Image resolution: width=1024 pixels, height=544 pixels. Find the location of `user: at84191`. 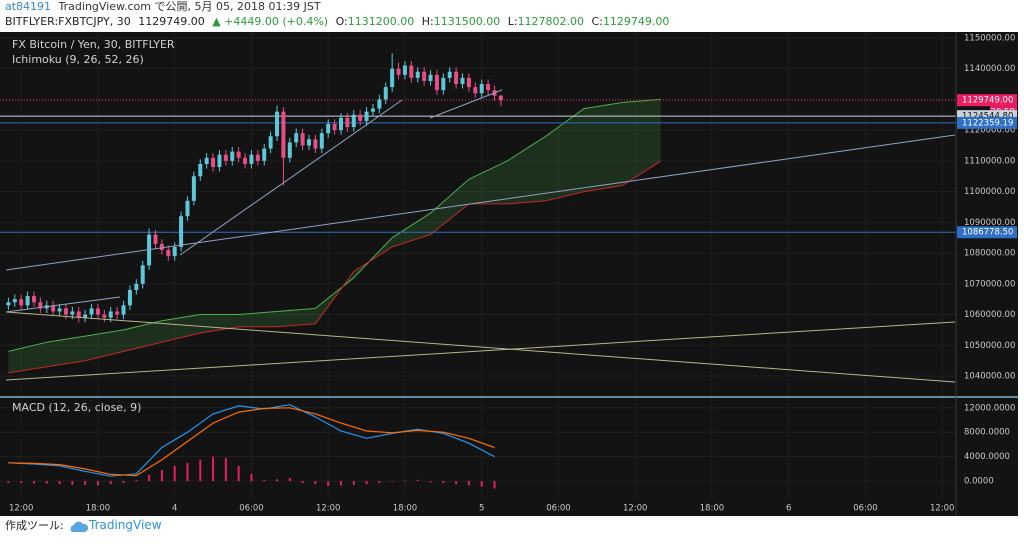

user: at84191 is located at coordinates (28, 6).